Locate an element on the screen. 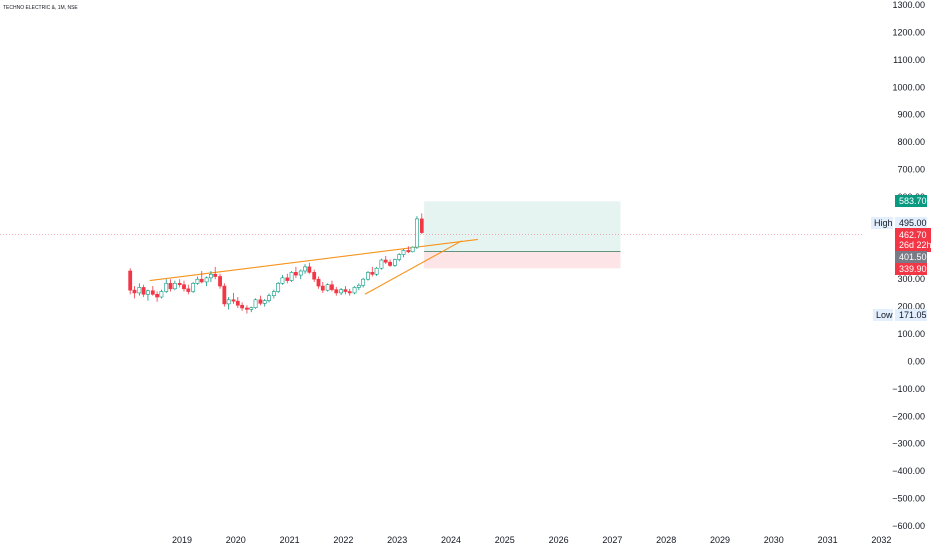 Image resolution: width=932 pixels, height=550 pixels. current-price-tag-bg is located at coordinates (913, 240).